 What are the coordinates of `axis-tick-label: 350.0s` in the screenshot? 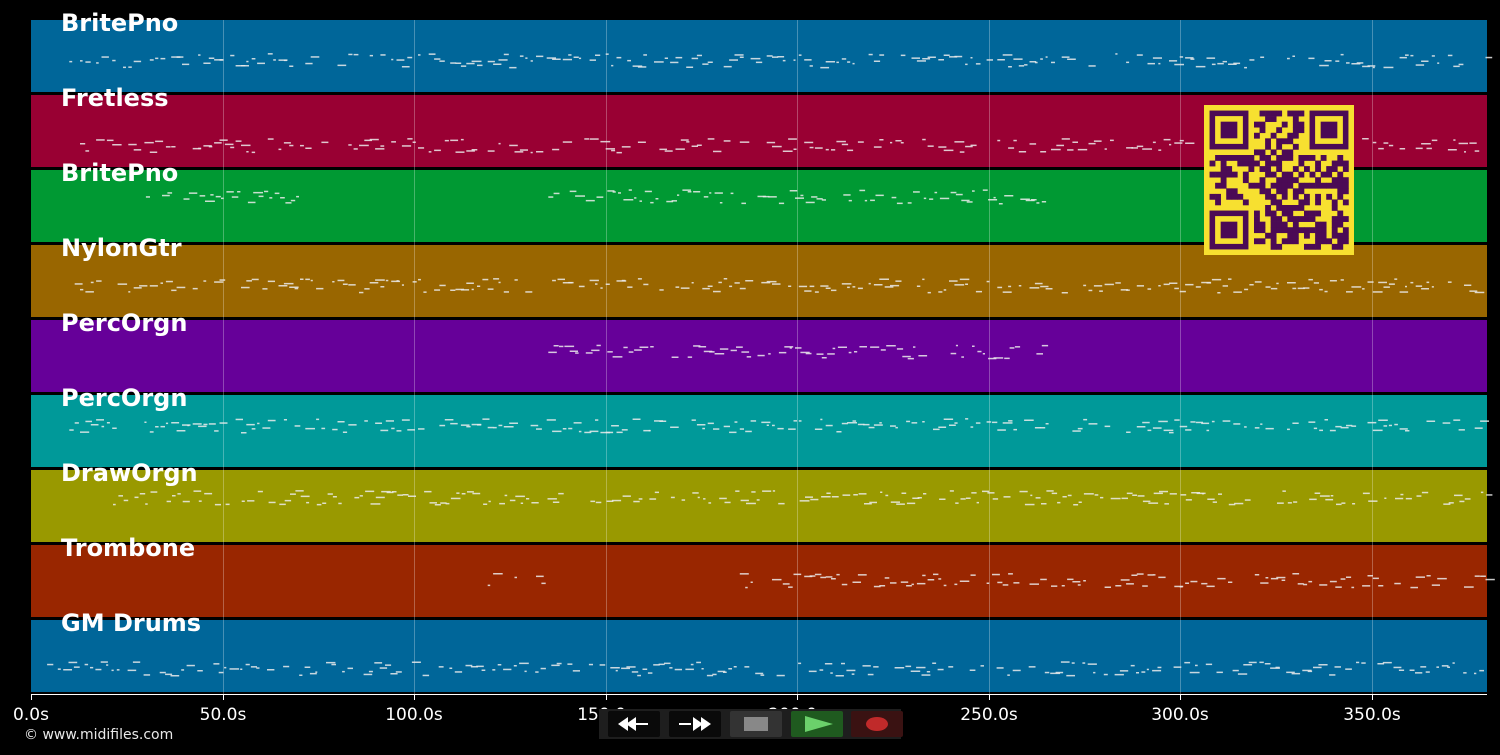 It's located at (1372, 715).